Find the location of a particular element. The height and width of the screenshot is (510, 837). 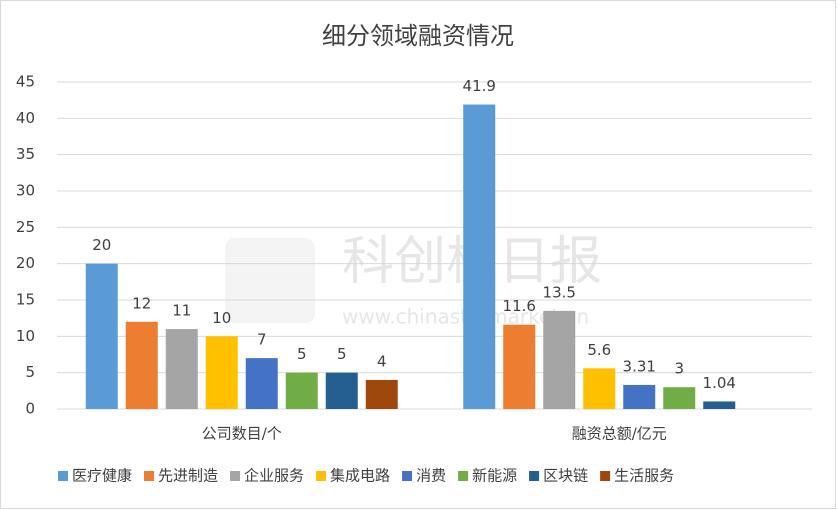

data-label: 13.5 is located at coordinates (559, 292).